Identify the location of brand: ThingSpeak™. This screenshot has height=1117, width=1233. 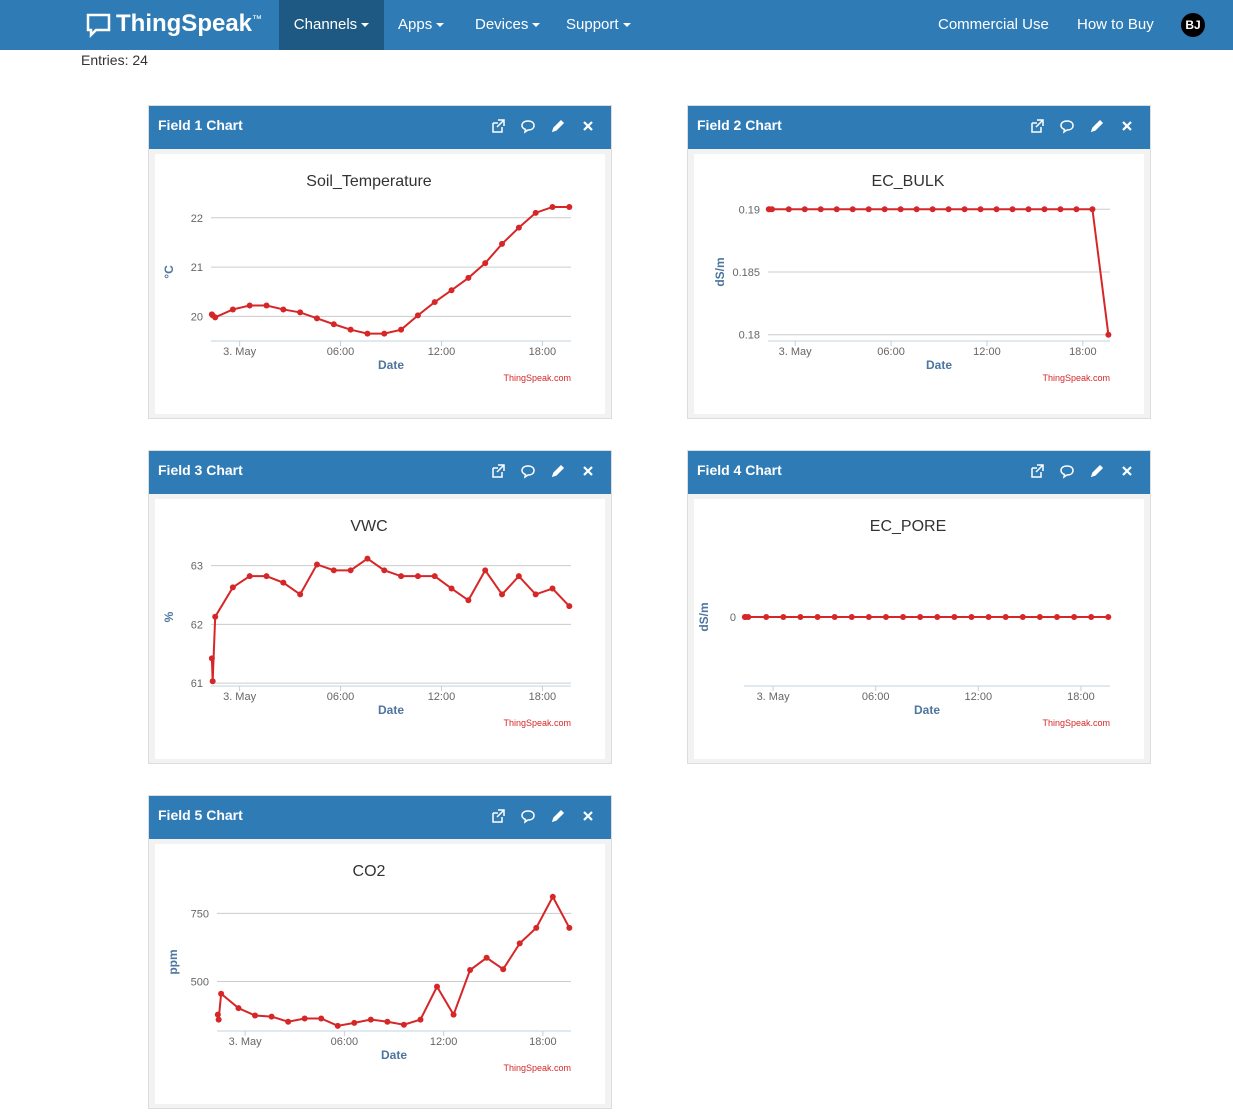
(189, 24).